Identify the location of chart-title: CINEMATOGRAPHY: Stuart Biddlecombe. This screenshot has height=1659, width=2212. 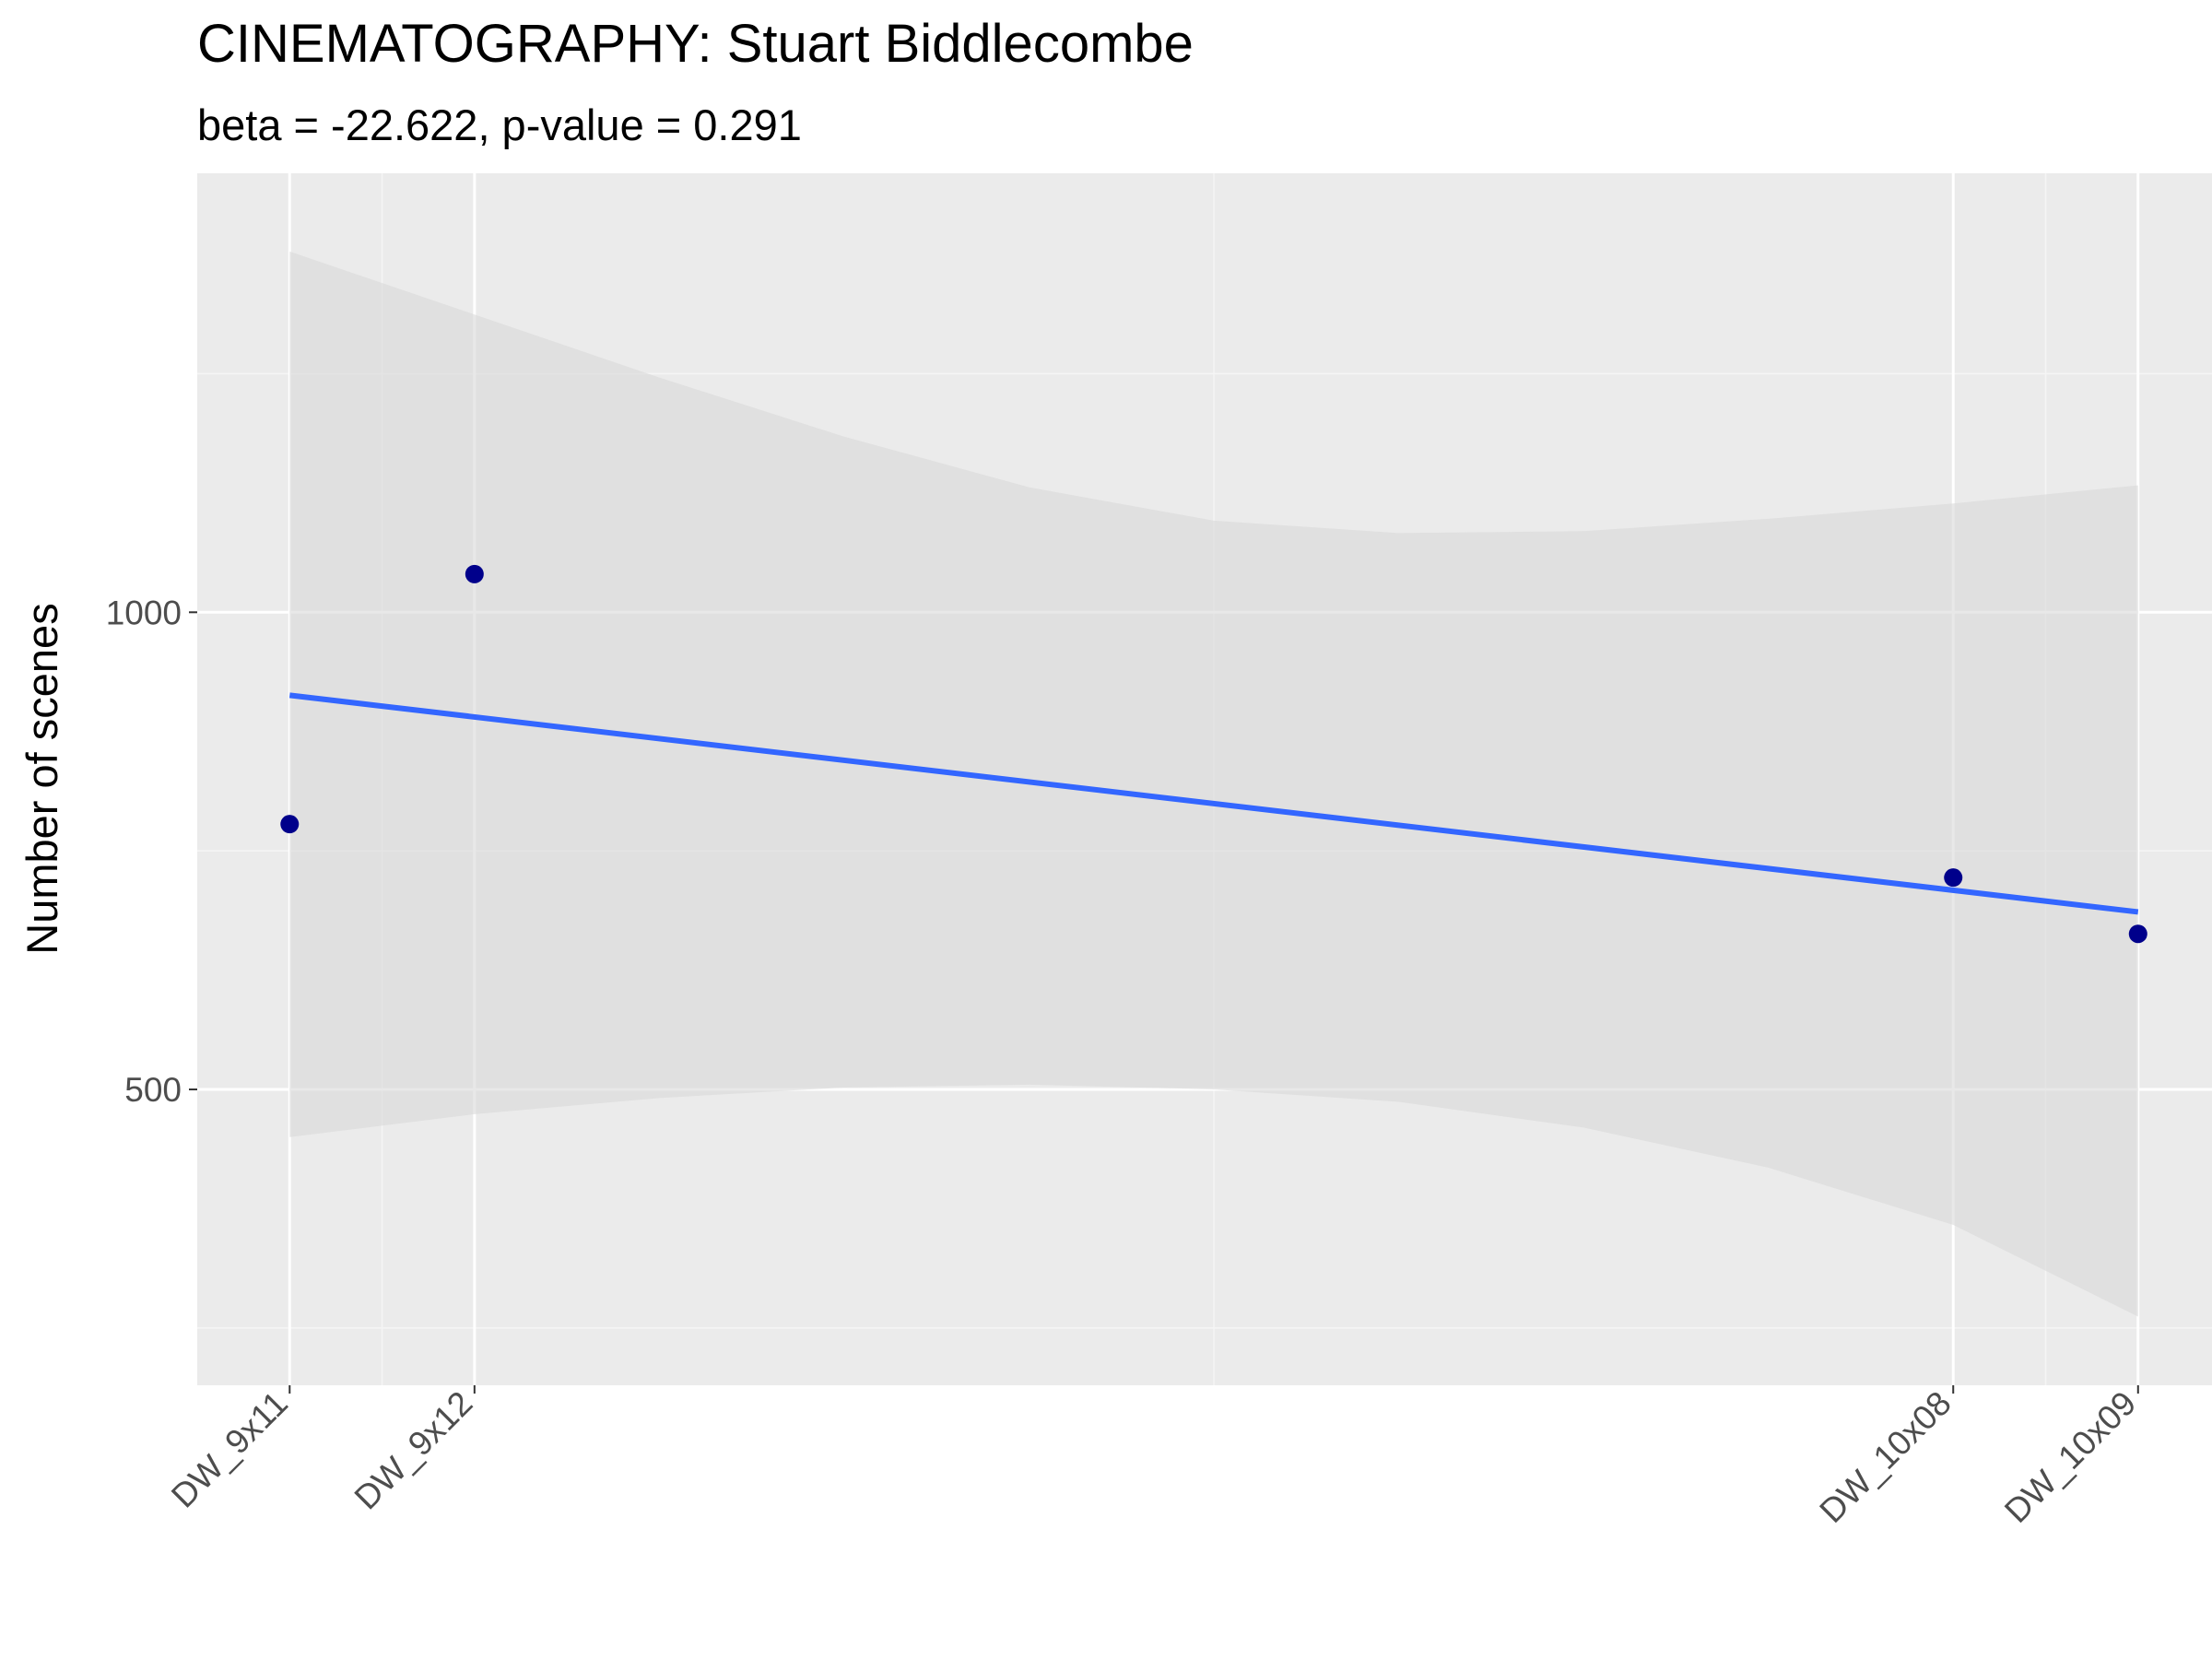
(695, 44).